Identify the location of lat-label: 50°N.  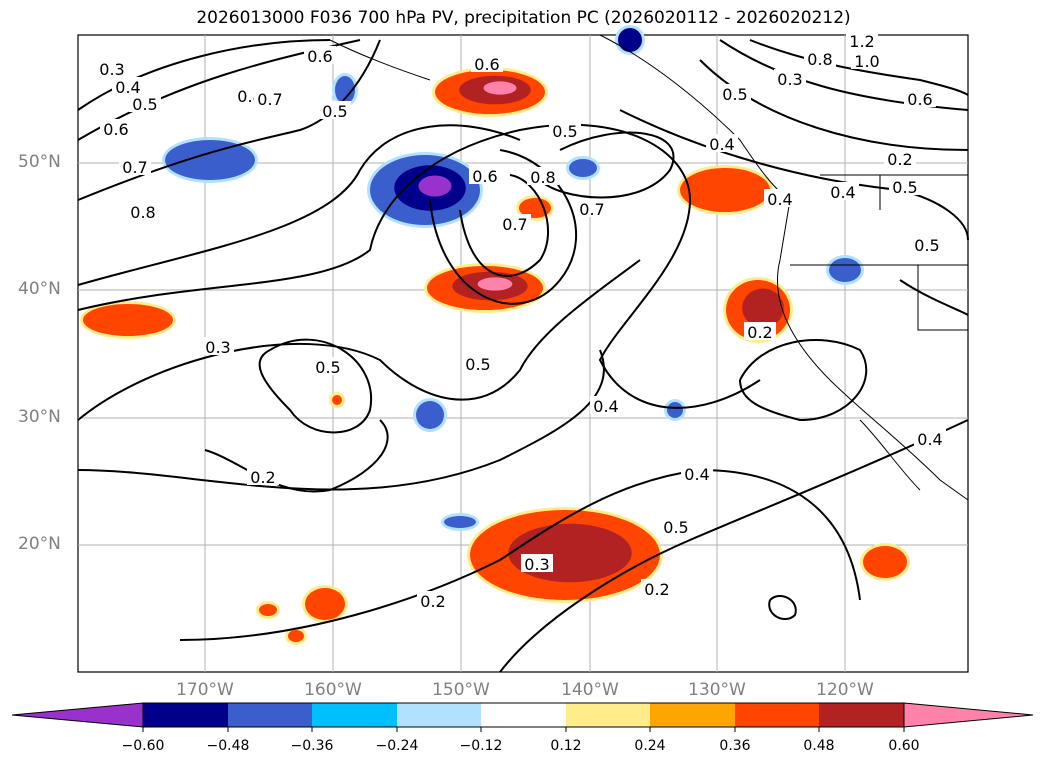
(39, 162).